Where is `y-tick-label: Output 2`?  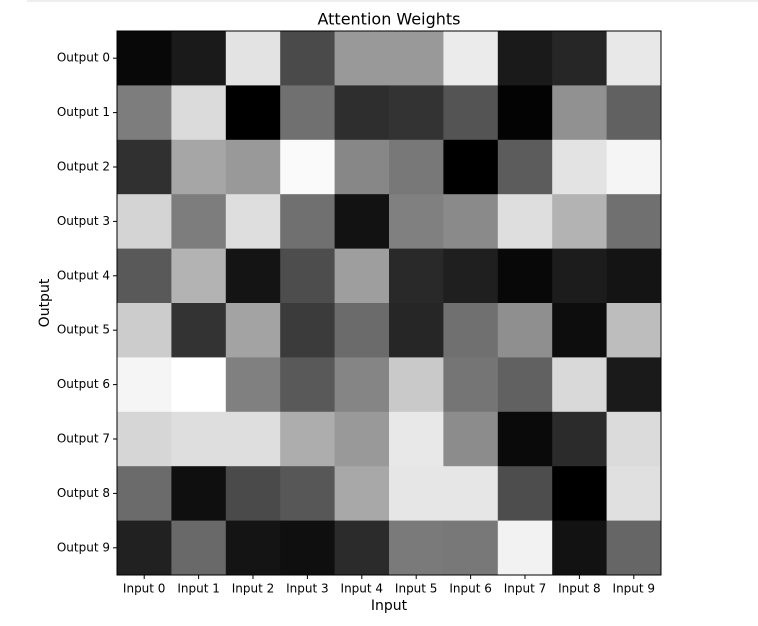 y-tick-label: Output 2 is located at coordinates (83, 167).